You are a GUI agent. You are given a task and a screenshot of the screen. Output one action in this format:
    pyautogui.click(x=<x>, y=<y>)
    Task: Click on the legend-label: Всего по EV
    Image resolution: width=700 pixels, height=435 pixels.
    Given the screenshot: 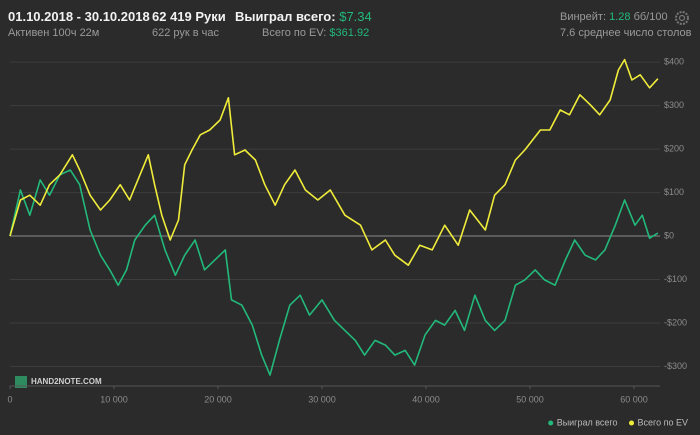 What is the action you would take?
    pyautogui.click(x=663, y=422)
    